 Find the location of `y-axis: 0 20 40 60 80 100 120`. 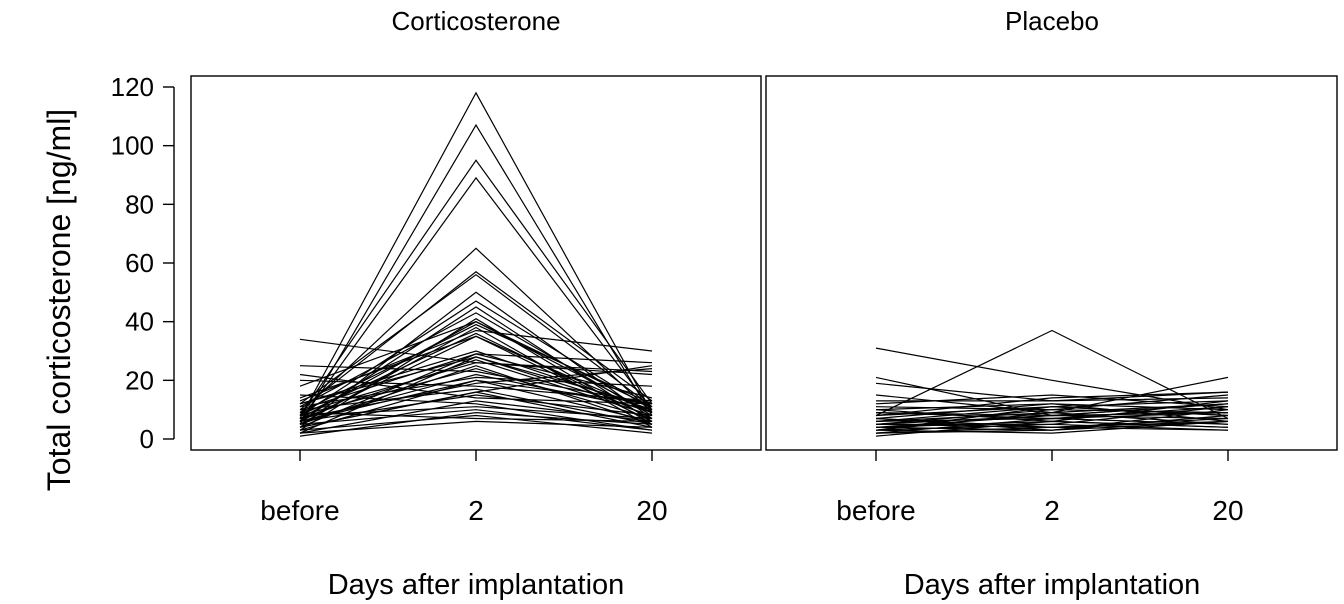

y-axis: 0 20 40 60 80 100 120 is located at coordinates (143, 263).